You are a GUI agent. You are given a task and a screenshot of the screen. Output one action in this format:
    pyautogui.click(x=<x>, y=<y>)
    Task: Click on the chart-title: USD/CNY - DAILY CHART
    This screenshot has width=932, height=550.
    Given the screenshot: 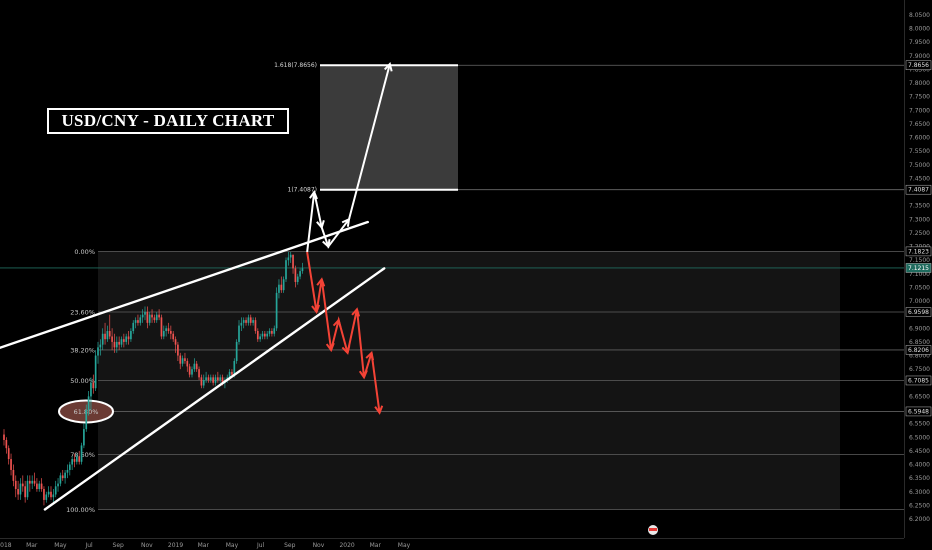 What is the action you would take?
    pyautogui.click(x=168, y=121)
    